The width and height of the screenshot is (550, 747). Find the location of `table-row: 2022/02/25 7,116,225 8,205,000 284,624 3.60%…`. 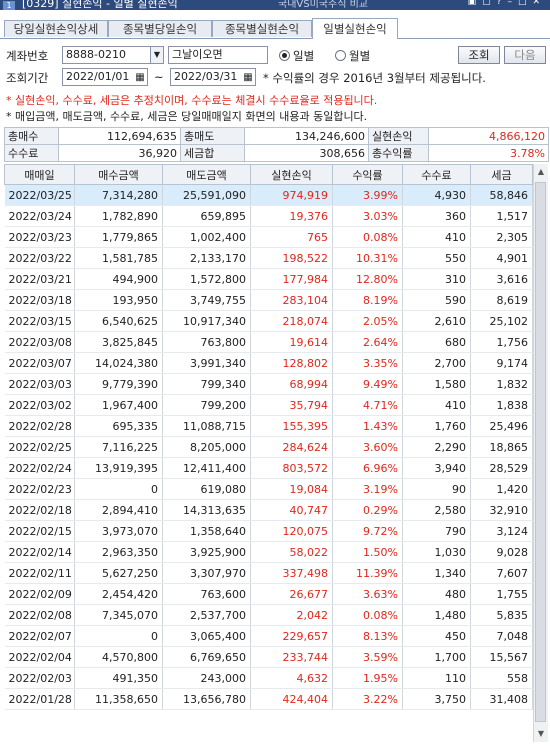

table-row: 2022/02/25 7,116,225 8,205,000 284,624 3.60%… is located at coordinates (268, 447).